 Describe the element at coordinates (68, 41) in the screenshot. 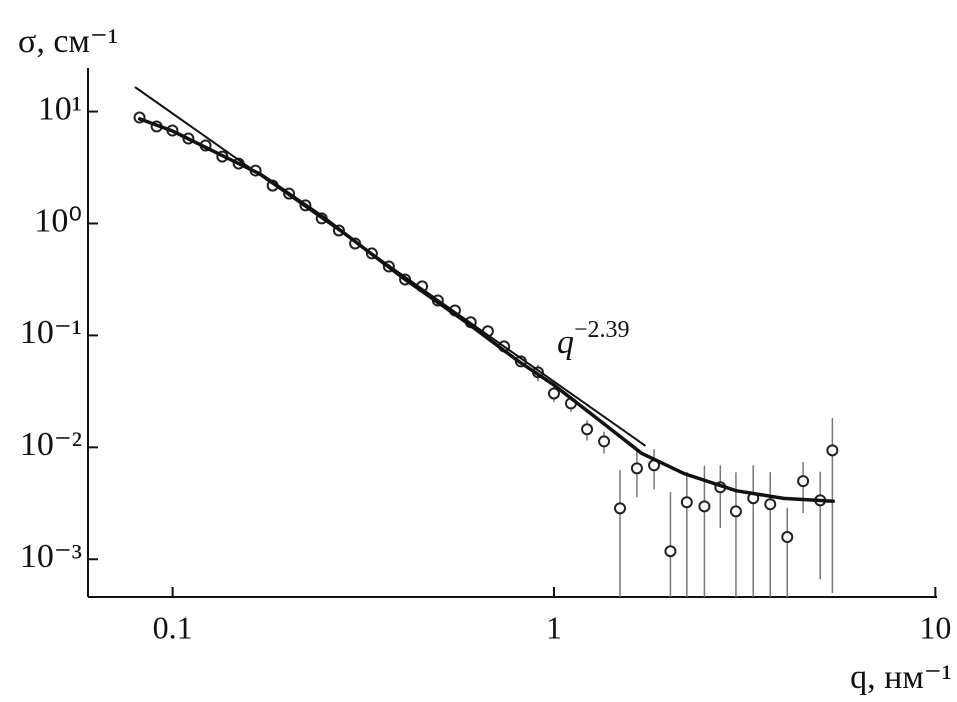

I see `y-axis-label: σ, см⁻¹` at that location.